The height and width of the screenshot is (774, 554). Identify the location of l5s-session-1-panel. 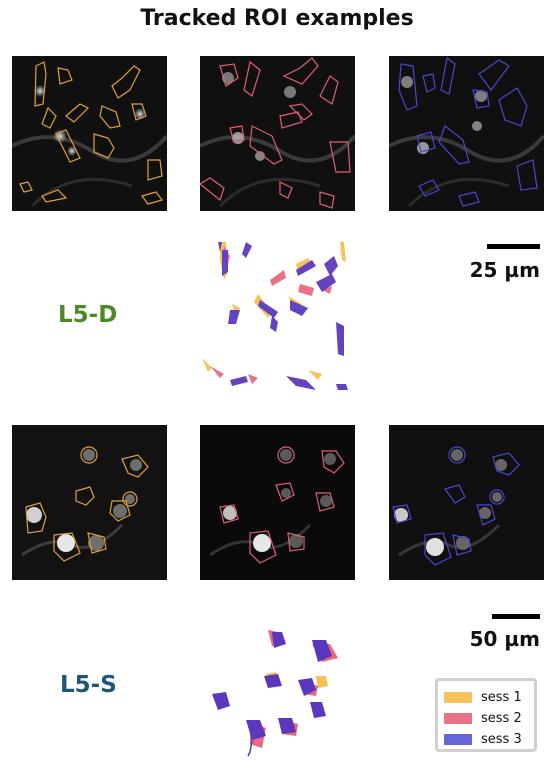
(89, 502).